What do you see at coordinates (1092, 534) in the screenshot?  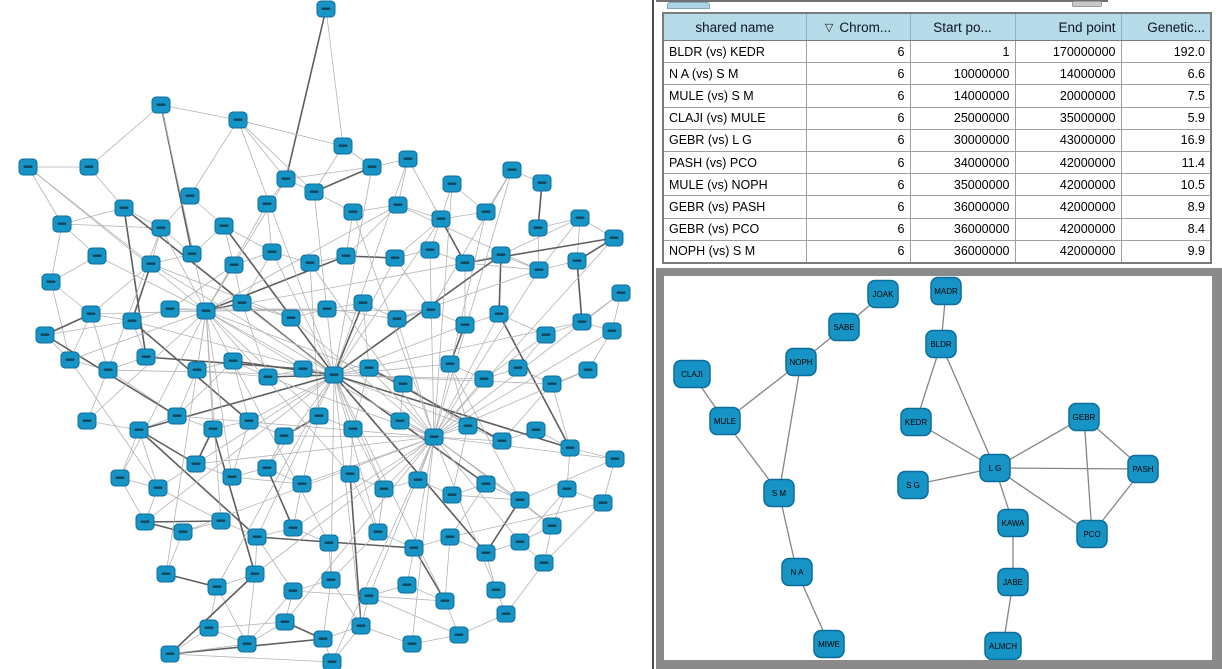 I see `network-node-pco: PCO` at bounding box center [1092, 534].